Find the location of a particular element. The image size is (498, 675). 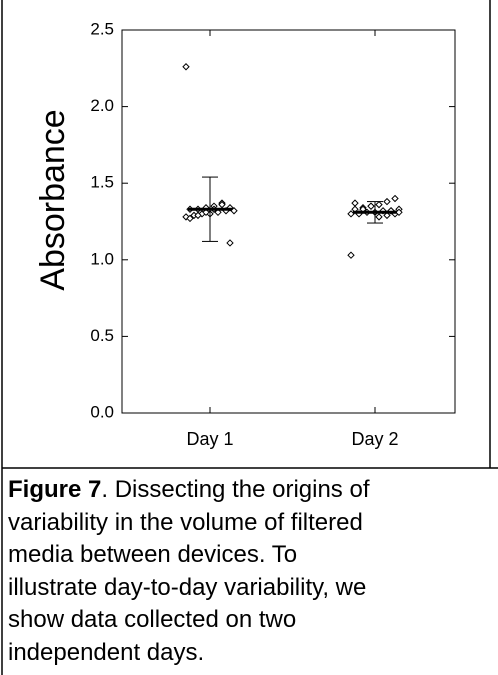

caption-line: variability in the volume of filtered is located at coordinates (185, 522).